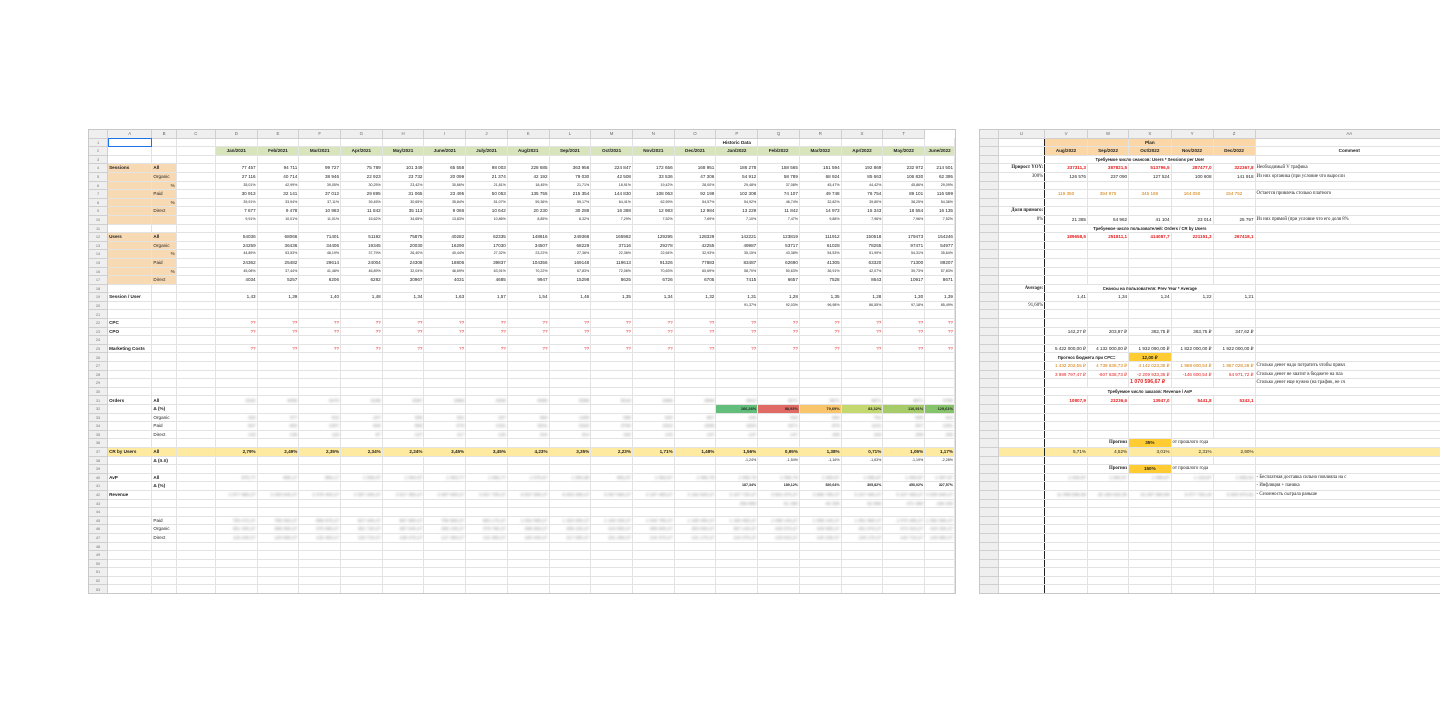  I want to click on value-cell: 75 789, so click(361, 168).